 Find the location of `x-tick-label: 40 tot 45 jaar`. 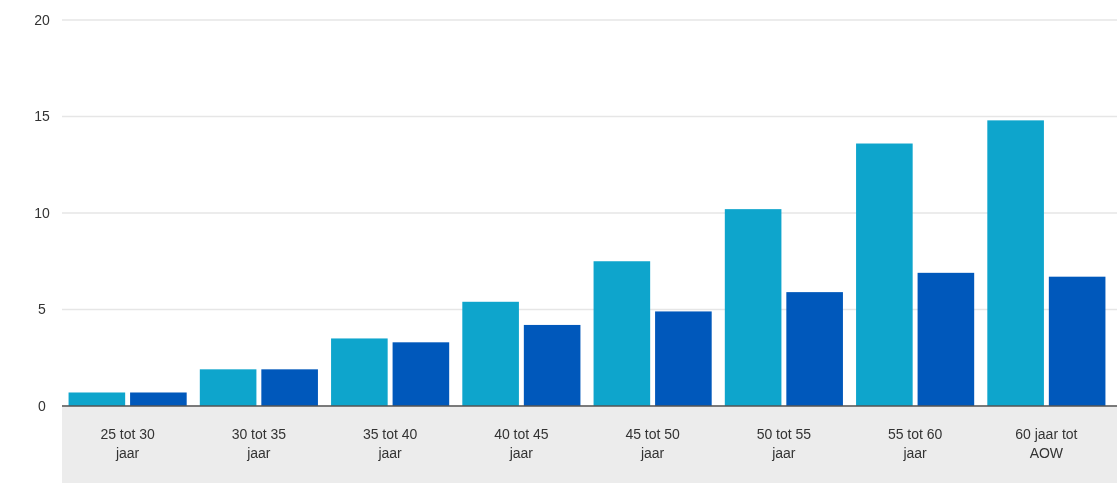

x-tick-label: 40 tot 45 jaar is located at coordinates (521, 443).